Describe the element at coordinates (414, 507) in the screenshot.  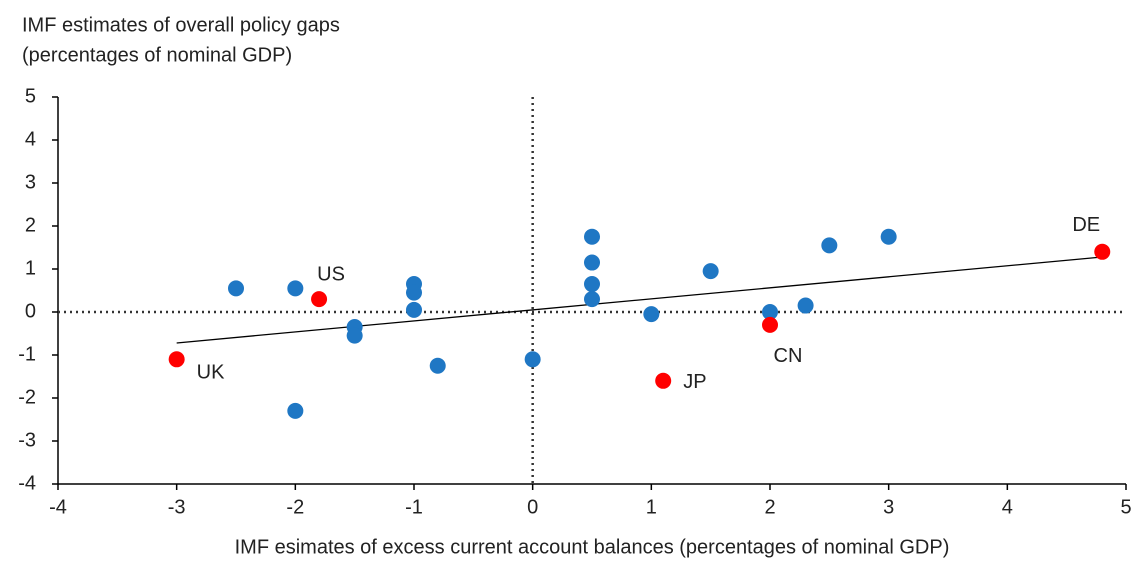
I see `x-tick-label: -1` at that location.